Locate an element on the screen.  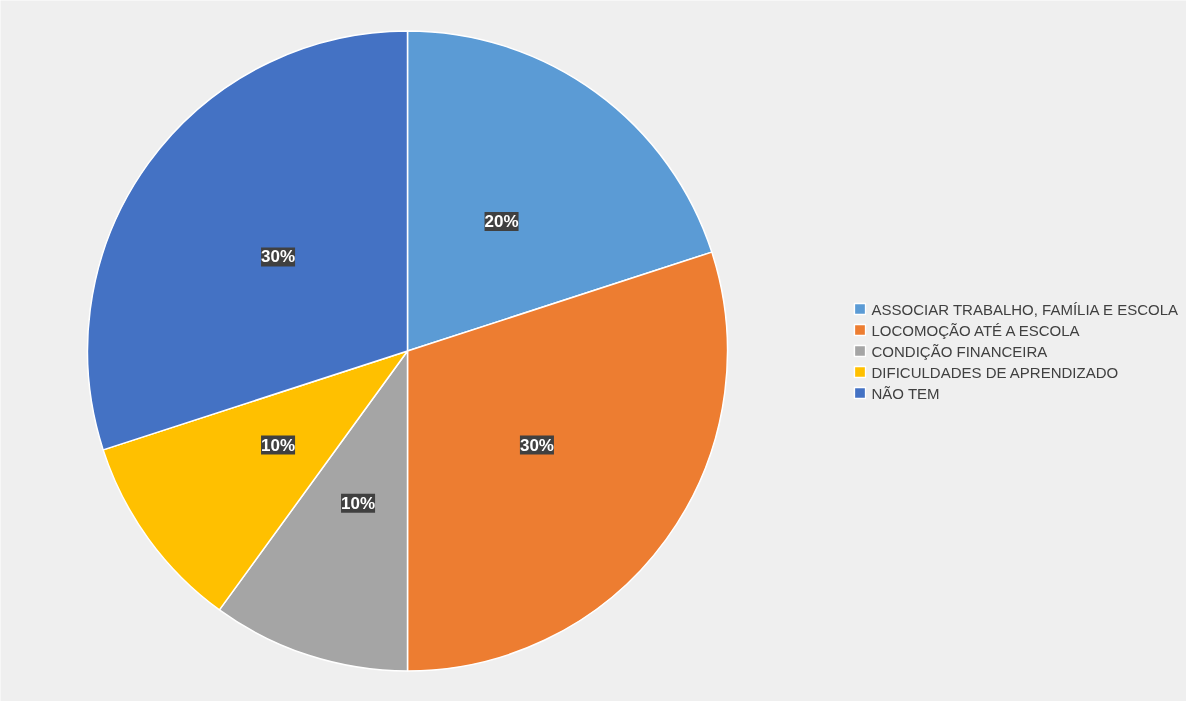
legend-label: LOCOMOÇÃO ATÉ A ESCOLA is located at coordinates (975, 329).